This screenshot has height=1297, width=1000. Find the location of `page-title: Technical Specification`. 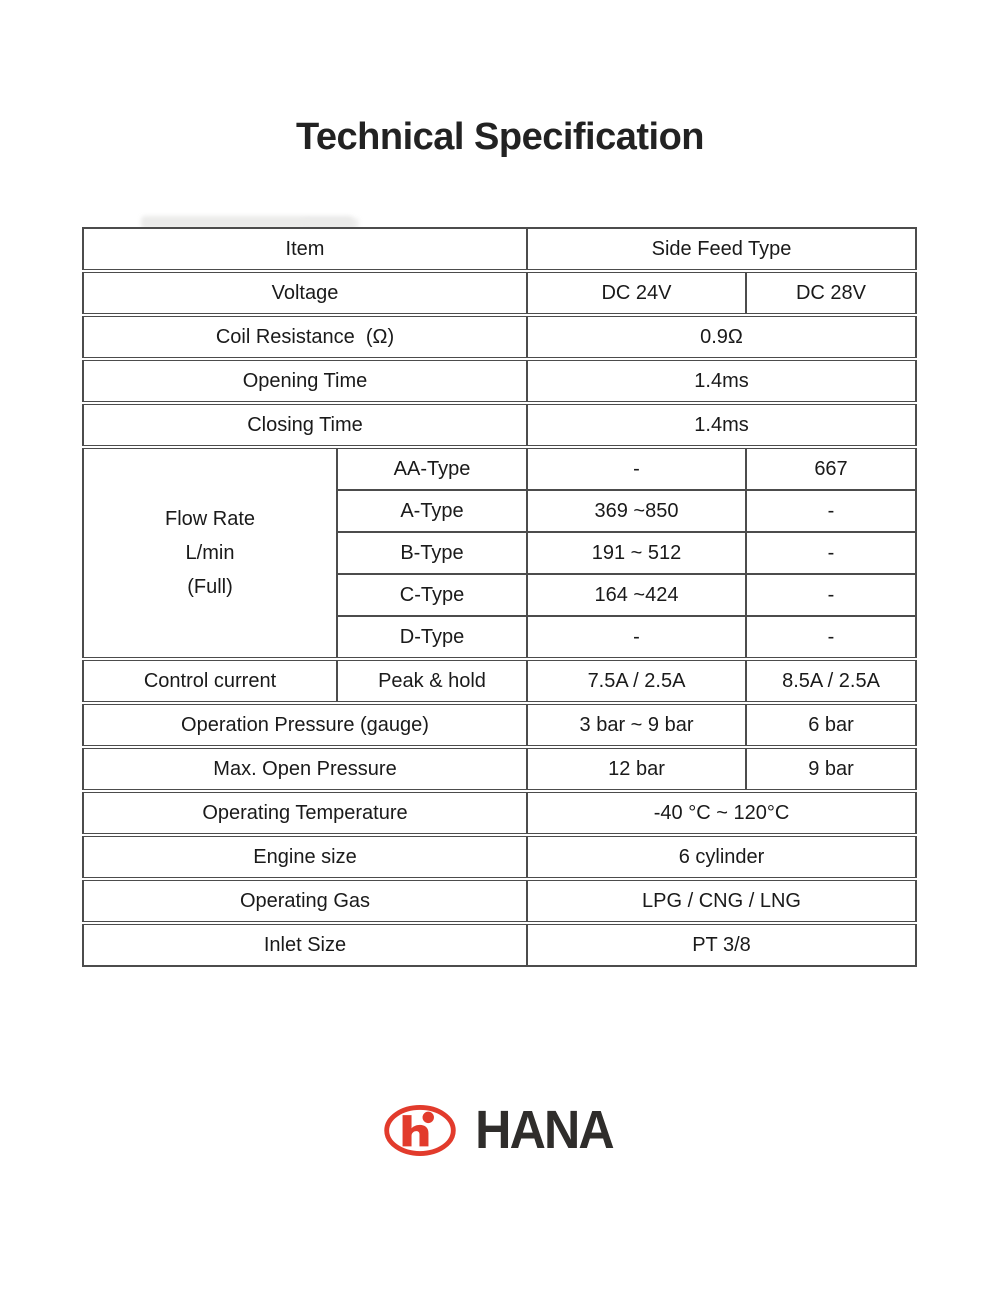

page-title: Technical Specification is located at coordinates (500, 137).